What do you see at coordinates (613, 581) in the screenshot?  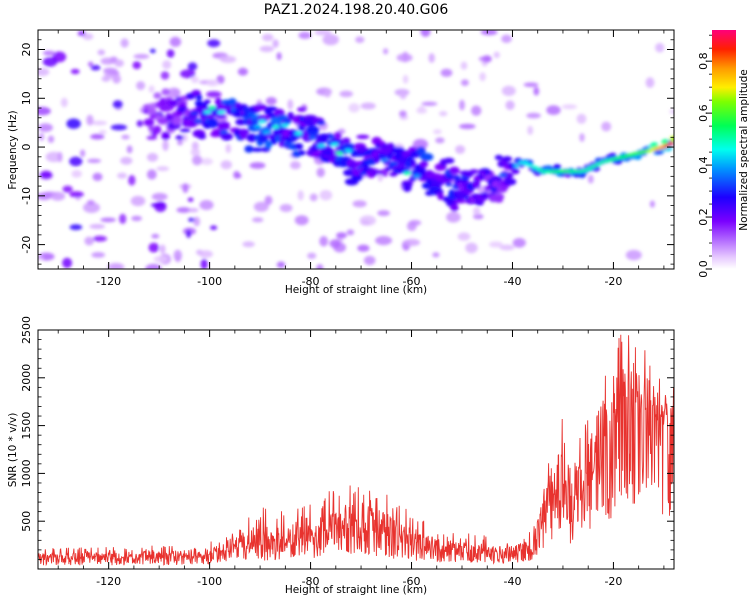 I see `x-tick-label: -20` at bounding box center [613, 581].